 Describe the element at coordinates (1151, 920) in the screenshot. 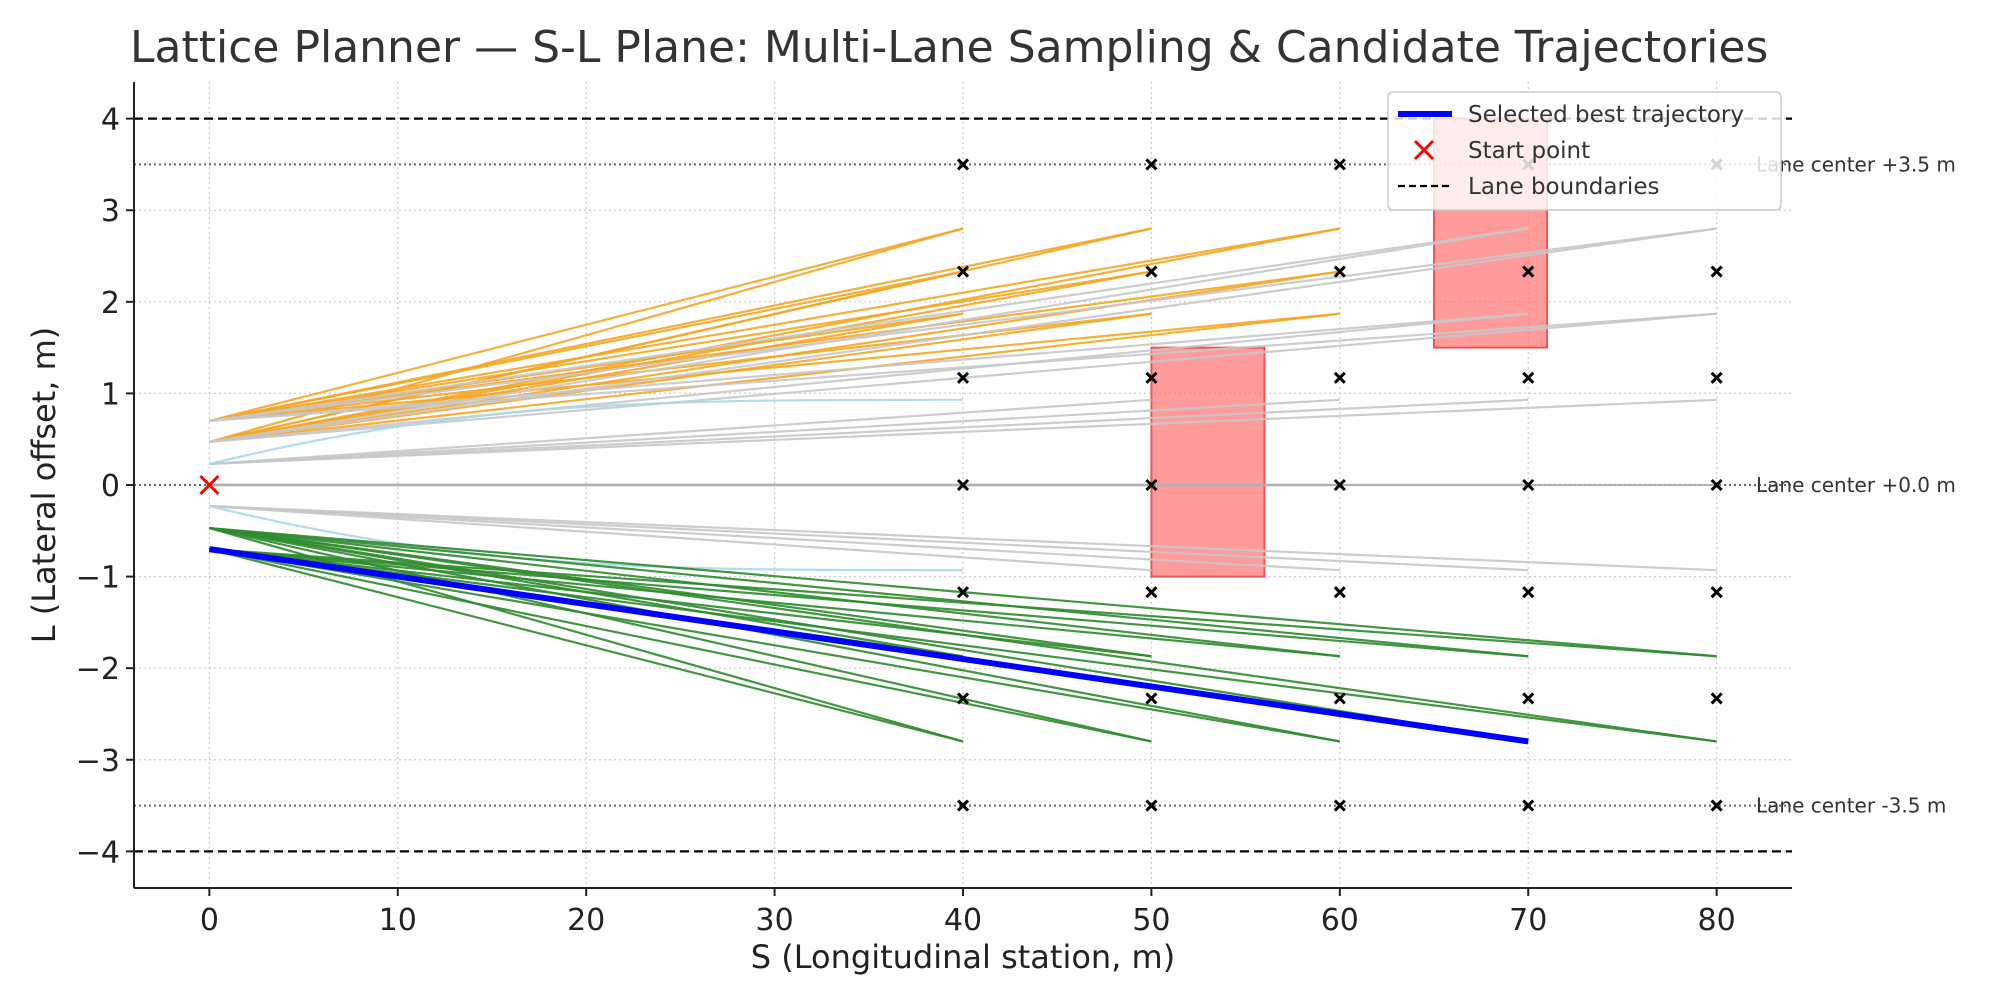

I see `x-tick-label: 50` at that location.